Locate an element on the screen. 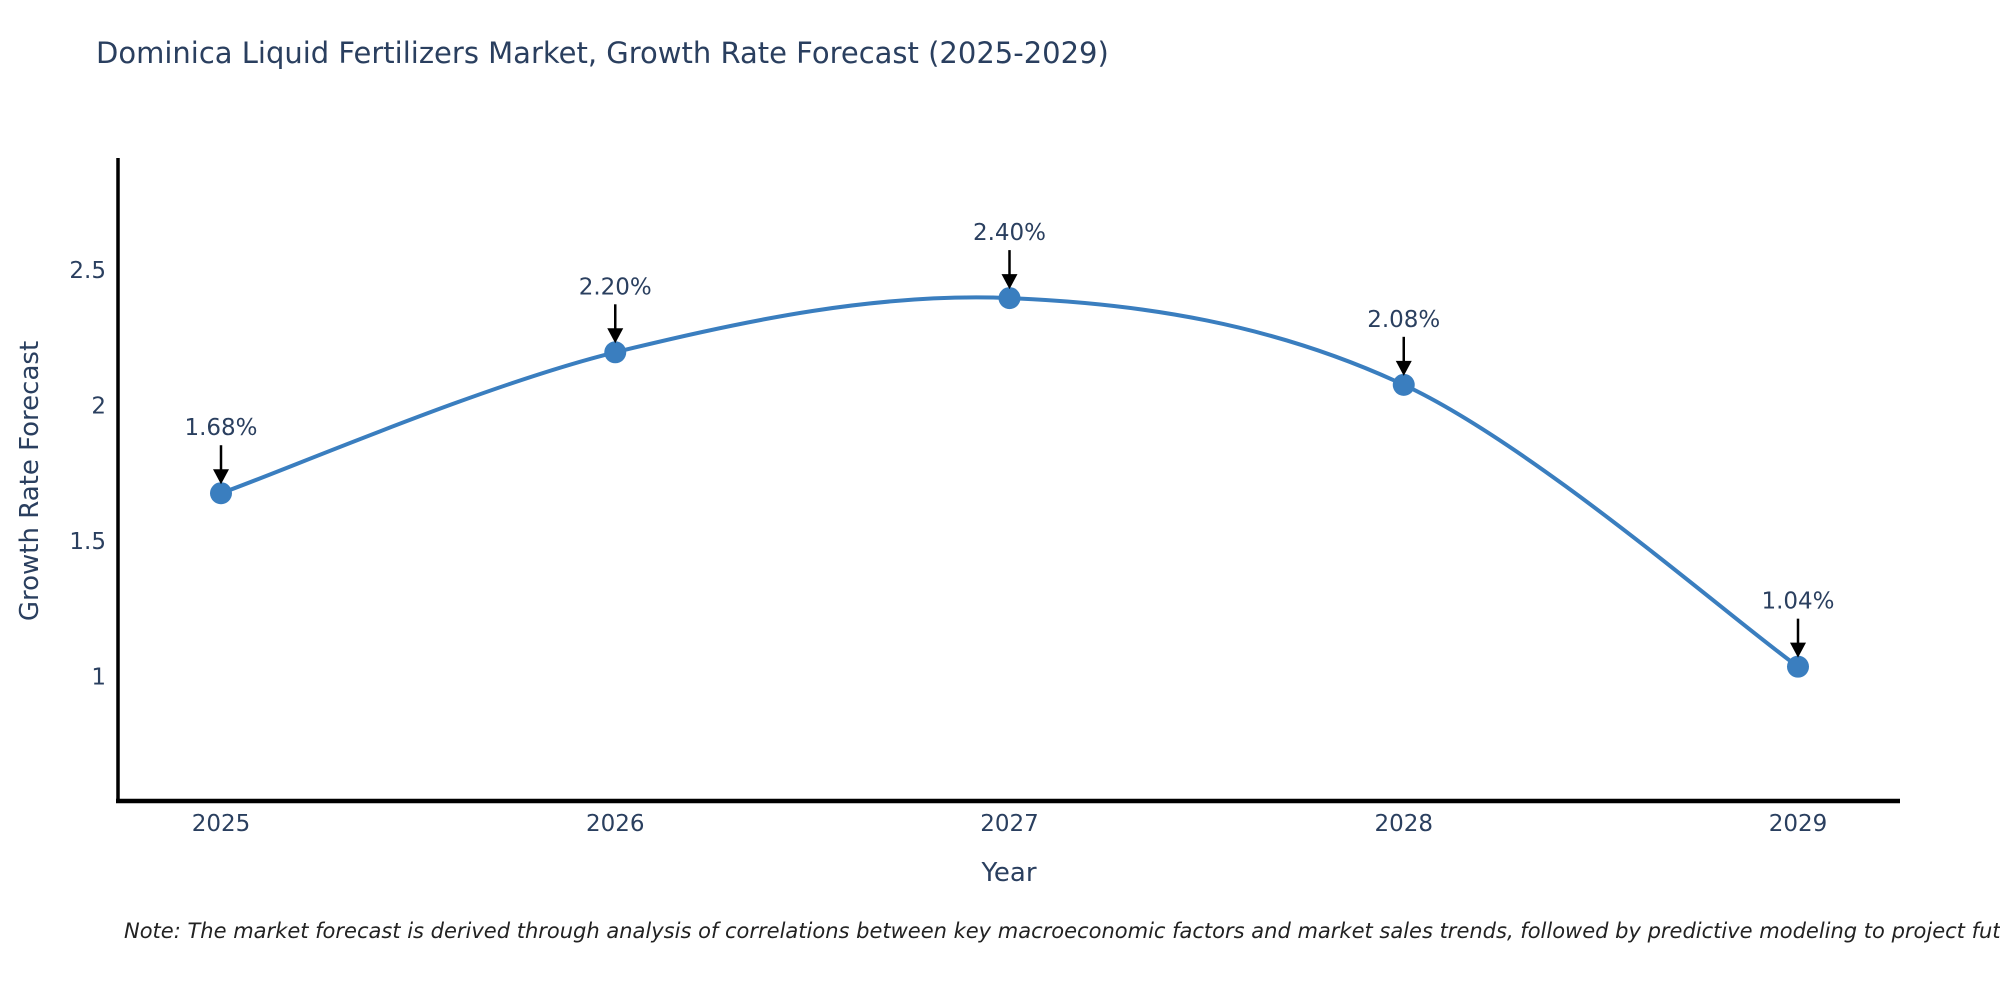 This screenshot has width=2000, height=1000. y-axis-title: Growth Rate Forecast is located at coordinates (30, 481).